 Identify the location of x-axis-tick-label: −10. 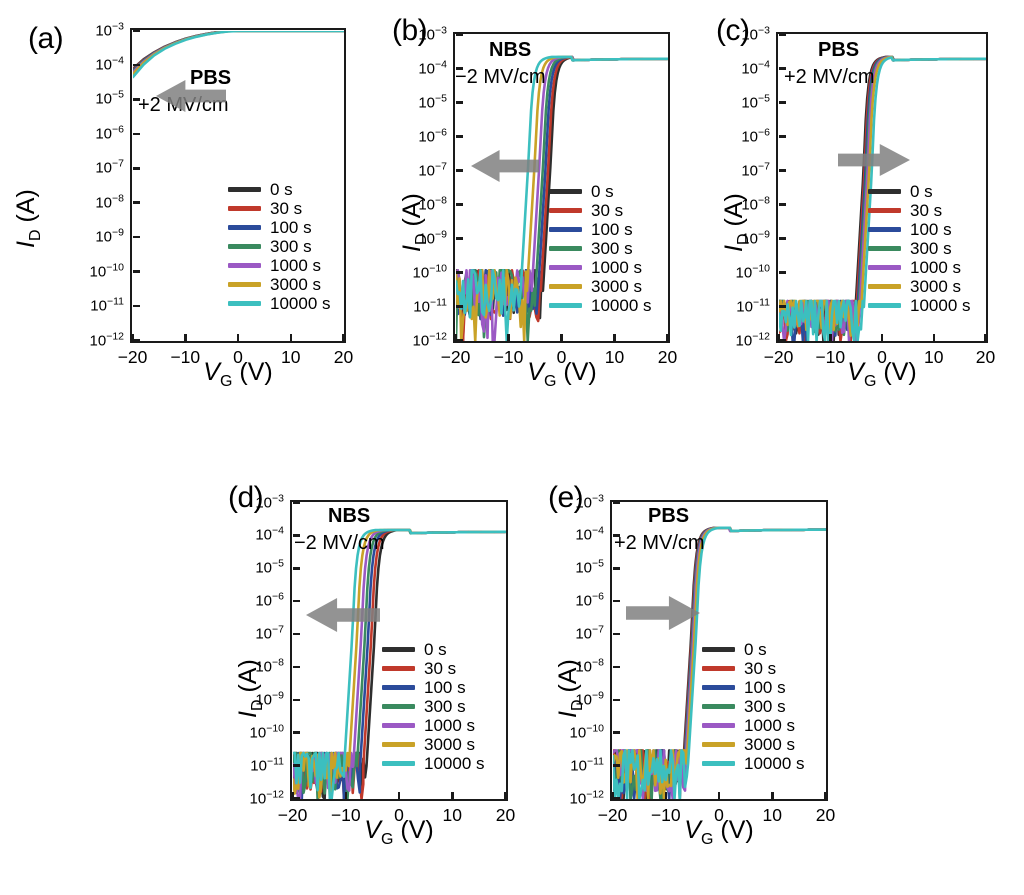
(830, 357).